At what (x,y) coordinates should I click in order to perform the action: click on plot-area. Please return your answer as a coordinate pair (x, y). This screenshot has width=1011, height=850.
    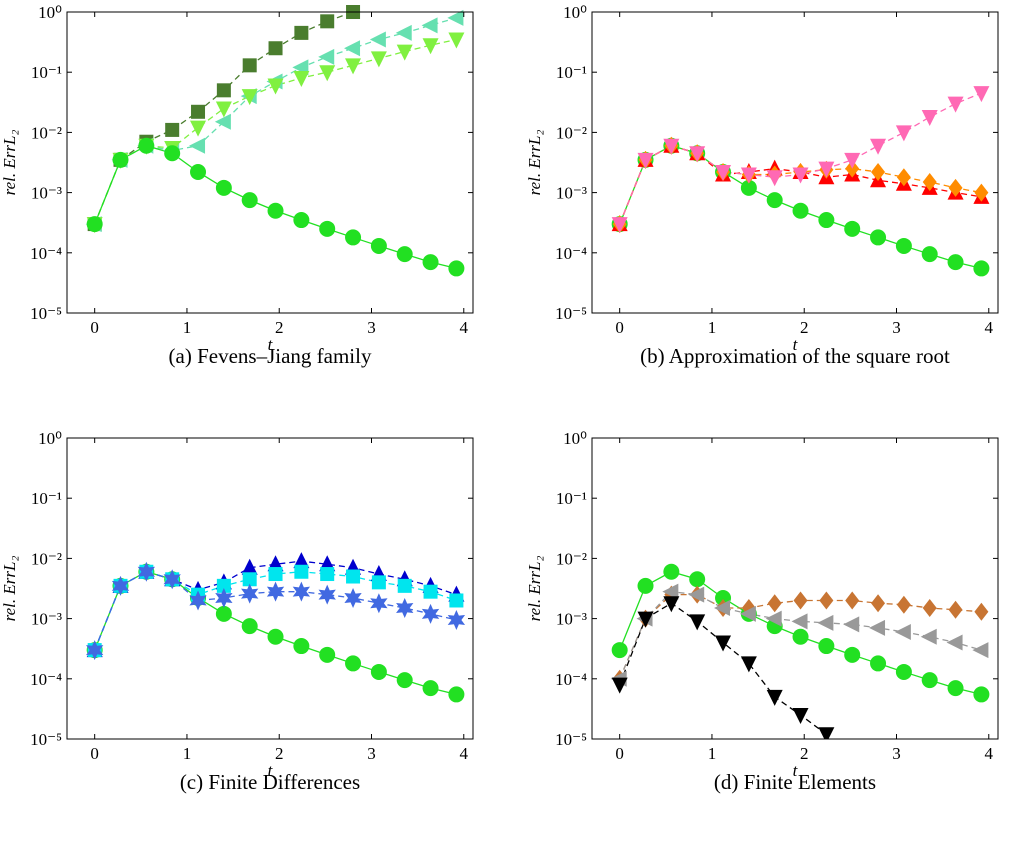
    Looking at the image, I should click on (795, 162).